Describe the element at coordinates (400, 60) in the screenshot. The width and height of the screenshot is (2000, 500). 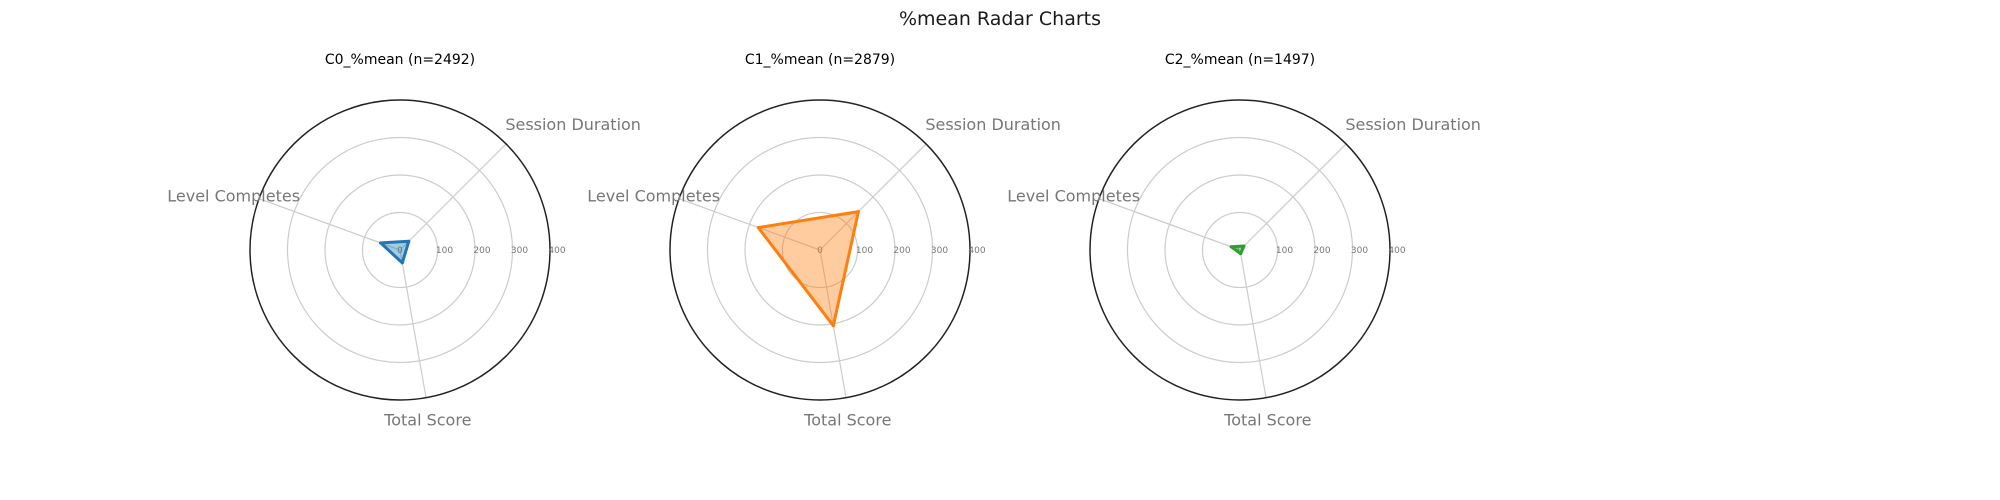
I see `panel-title: C0_%mean (n=2492)` at that location.